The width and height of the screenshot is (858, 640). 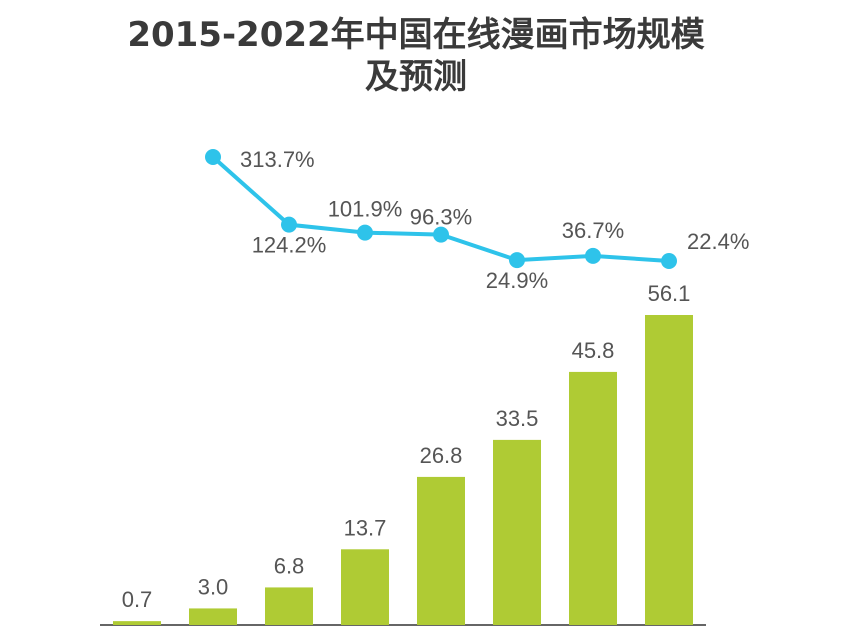 I want to click on value-label: 56.1, so click(x=669, y=293).